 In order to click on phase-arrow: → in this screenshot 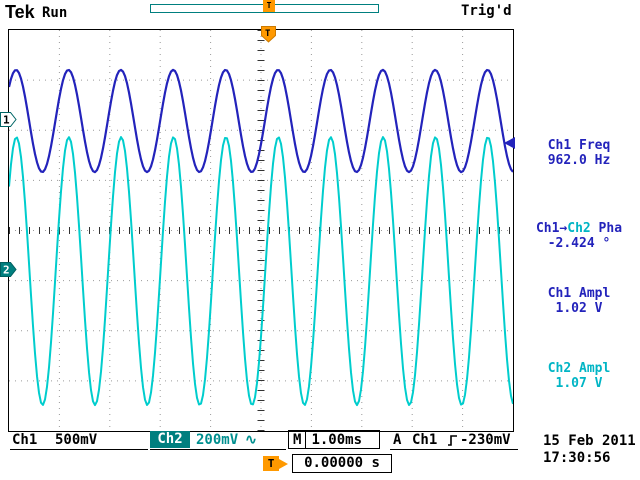, I will do `click(563, 228)`.